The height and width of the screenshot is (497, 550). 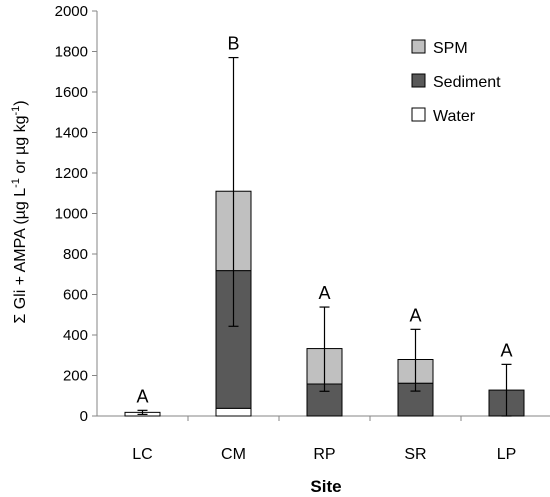 What do you see at coordinates (84, 416) in the screenshot?
I see `y-tick-label: 0` at bounding box center [84, 416].